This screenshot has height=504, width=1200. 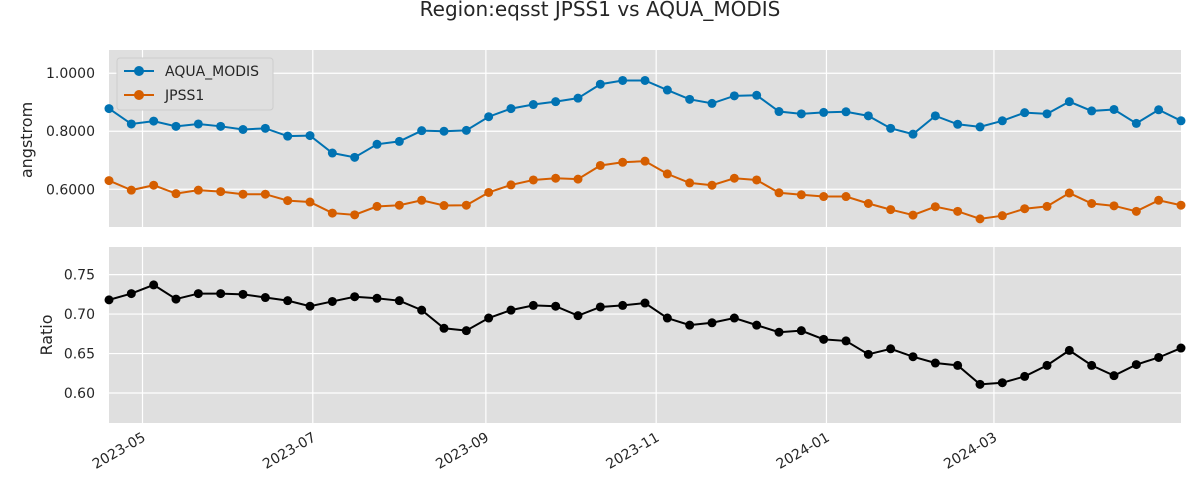 I want to click on legend-marker-aqua, so click(x=139, y=71).